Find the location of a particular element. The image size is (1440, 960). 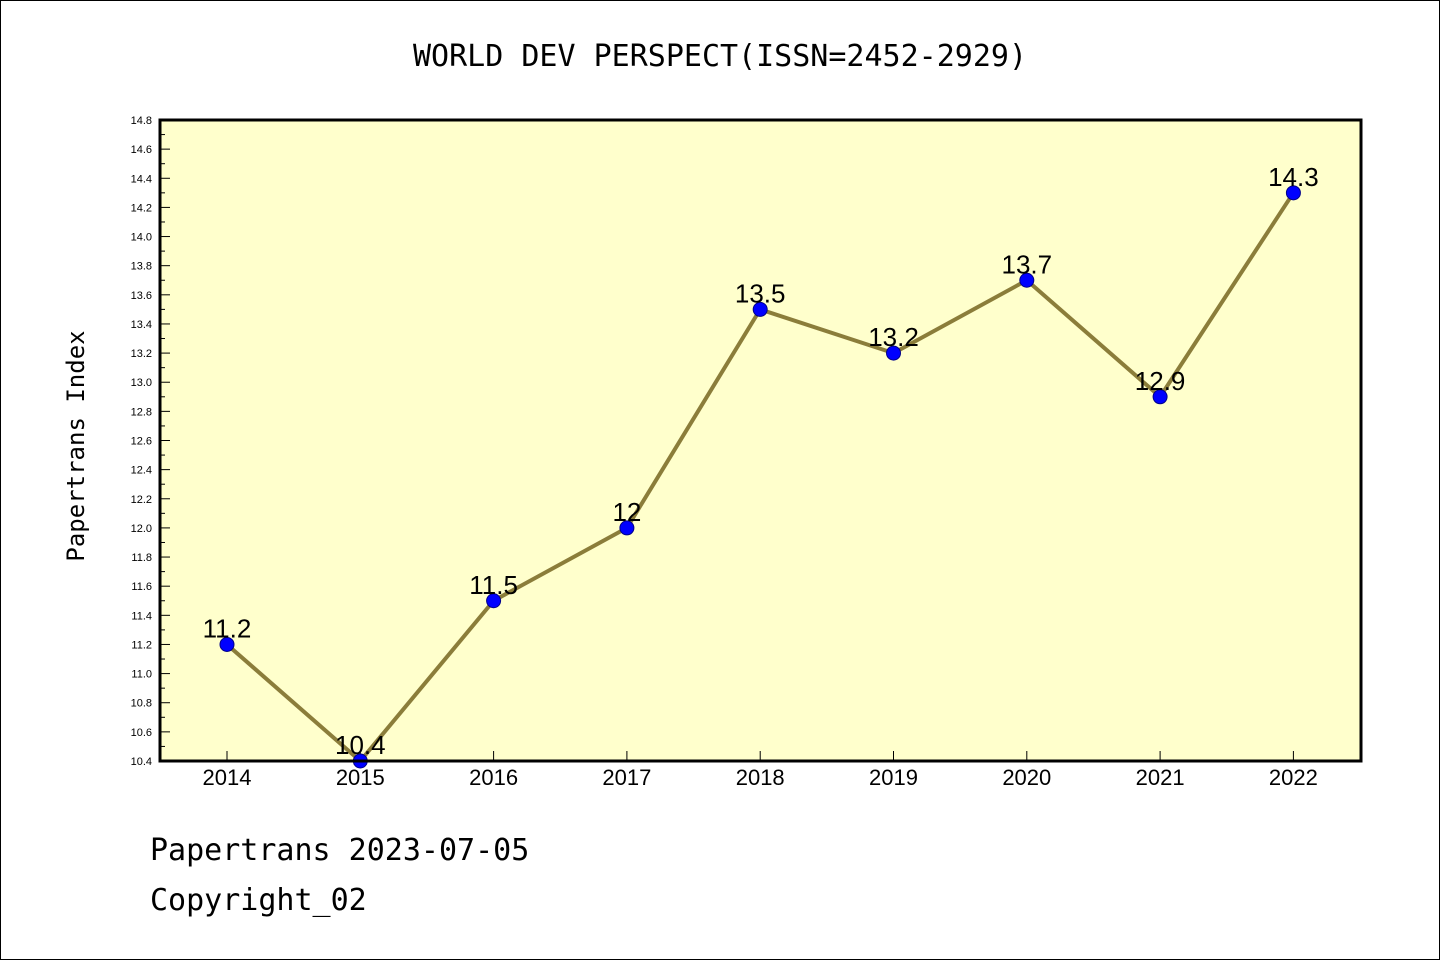

data-label: 11.2 is located at coordinates (227, 628).